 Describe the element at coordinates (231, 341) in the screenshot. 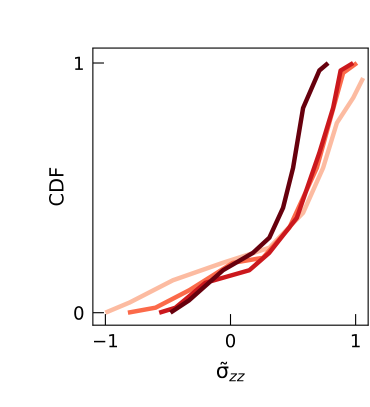

I see `x-tick-label: 0` at that location.